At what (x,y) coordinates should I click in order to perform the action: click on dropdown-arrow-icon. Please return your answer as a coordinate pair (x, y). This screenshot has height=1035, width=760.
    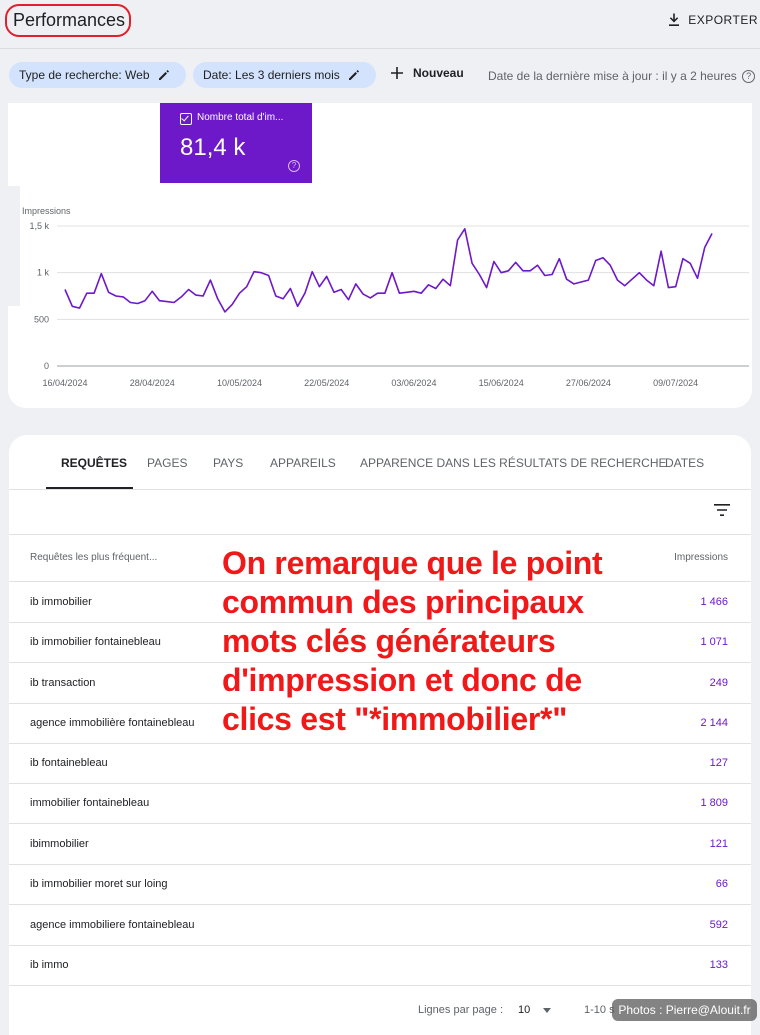
    Looking at the image, I should click on (547, 1010).